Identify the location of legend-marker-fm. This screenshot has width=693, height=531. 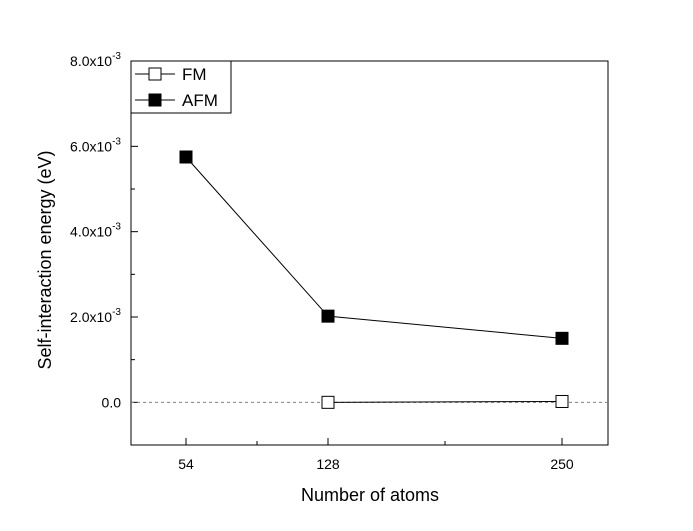
(155, 74).